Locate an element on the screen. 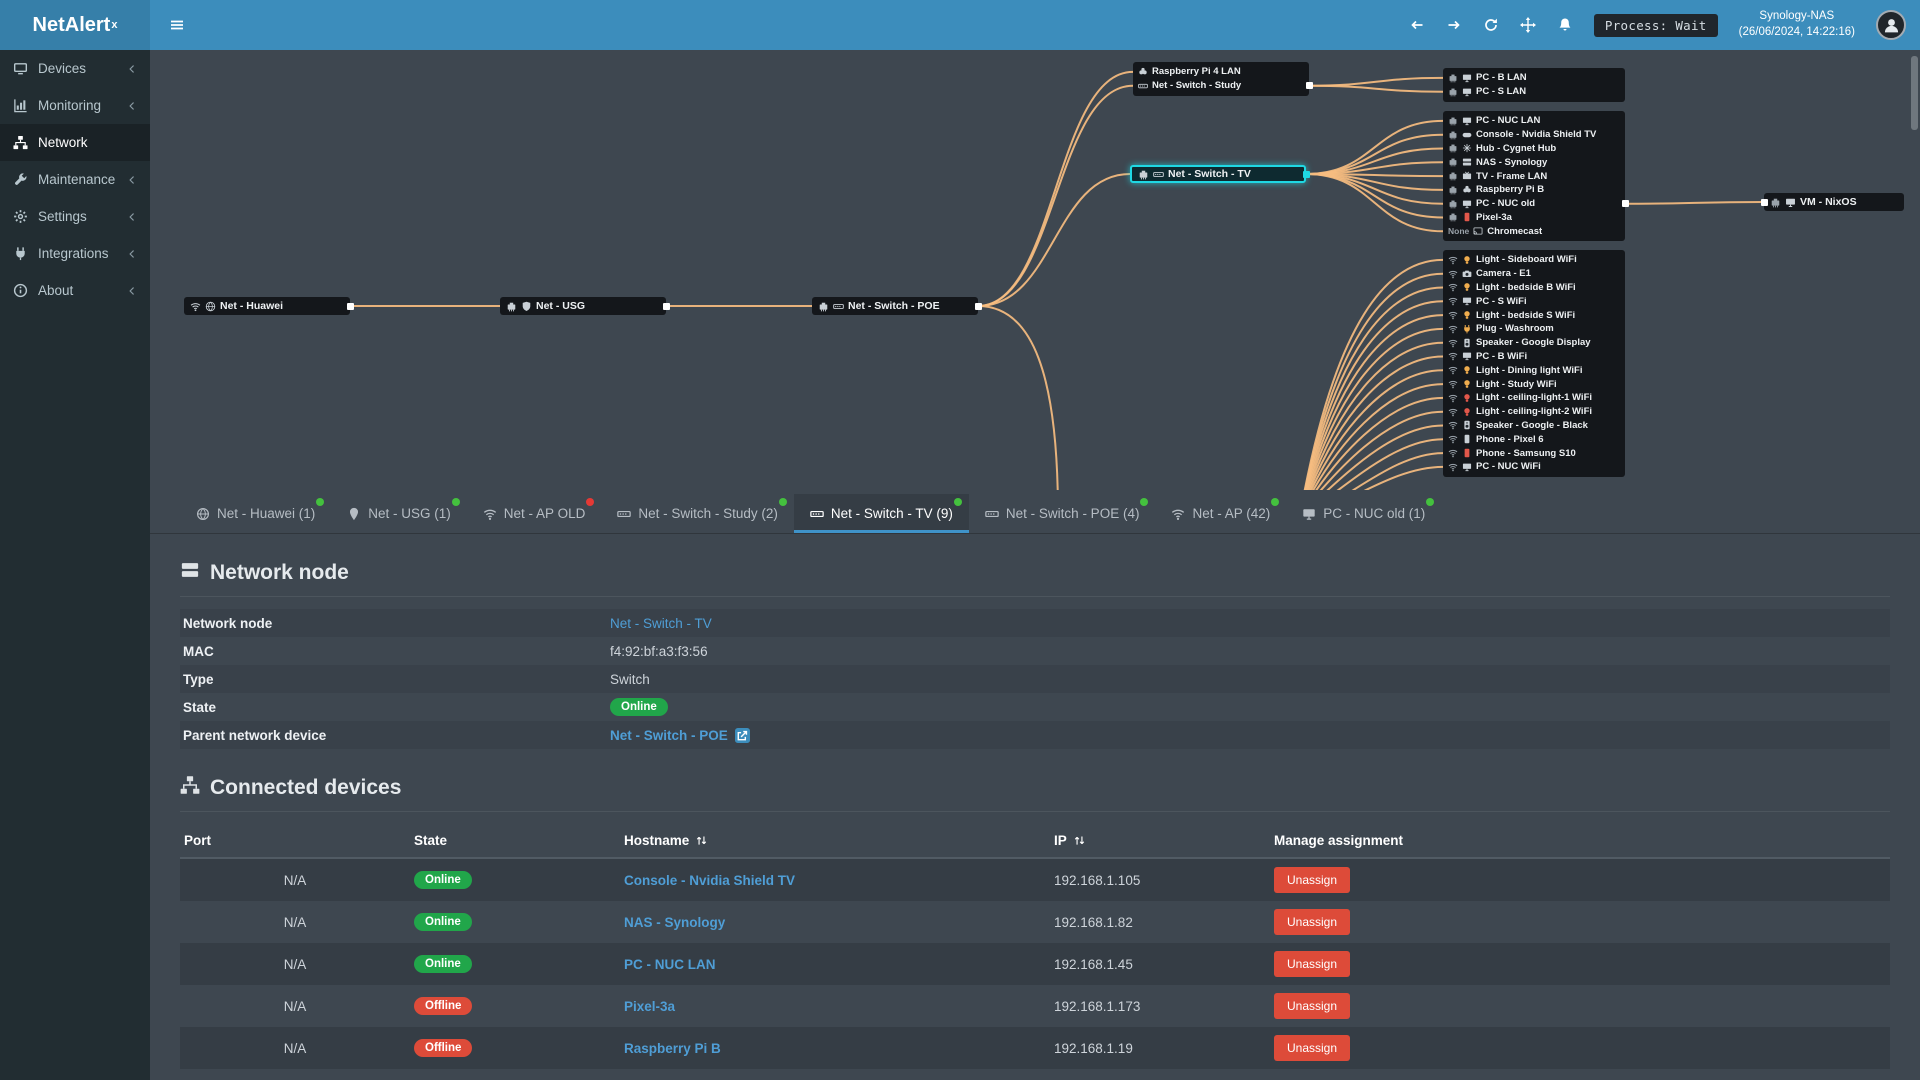  status-dot is located at coordinates (1275, 502).